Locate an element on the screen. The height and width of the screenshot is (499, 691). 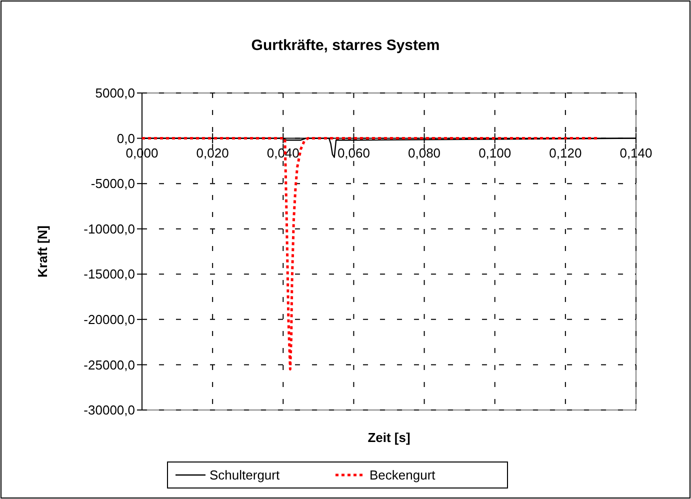
legend-label: Beckengurt is located at coordinates (403, 475).